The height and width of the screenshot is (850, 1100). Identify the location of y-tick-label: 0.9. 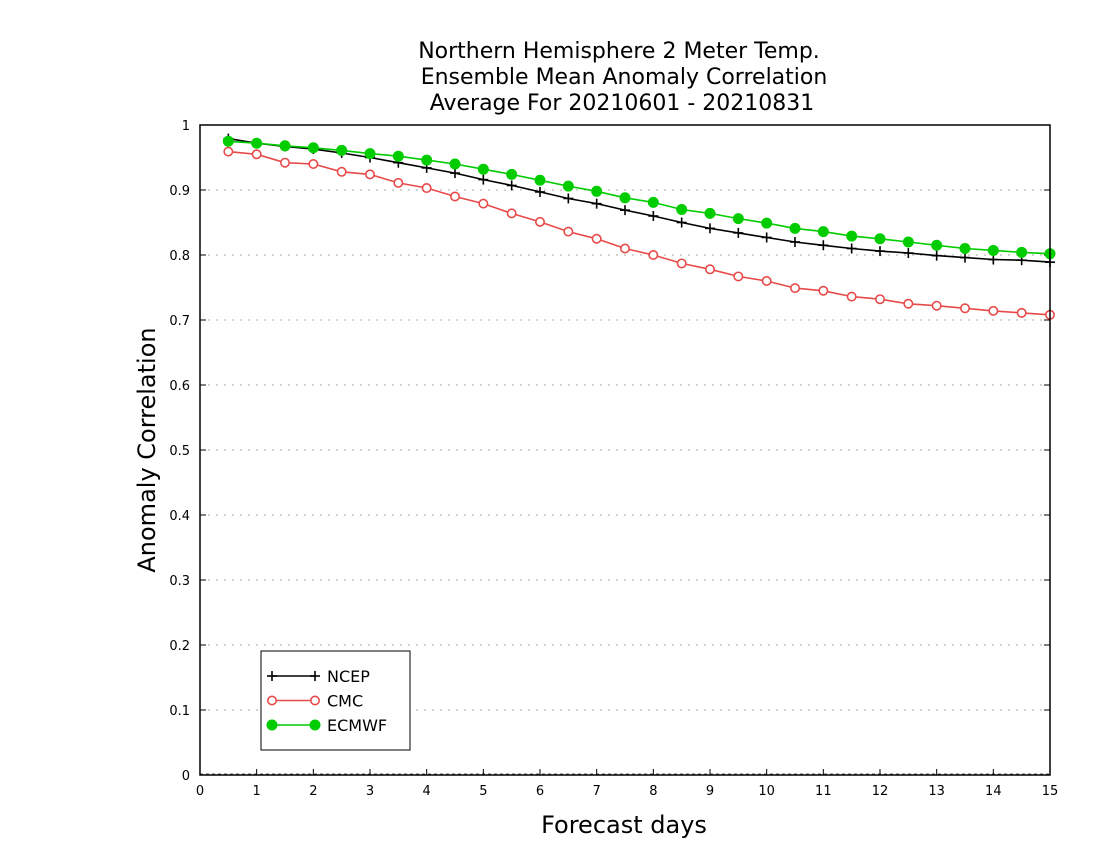
(179, 191).